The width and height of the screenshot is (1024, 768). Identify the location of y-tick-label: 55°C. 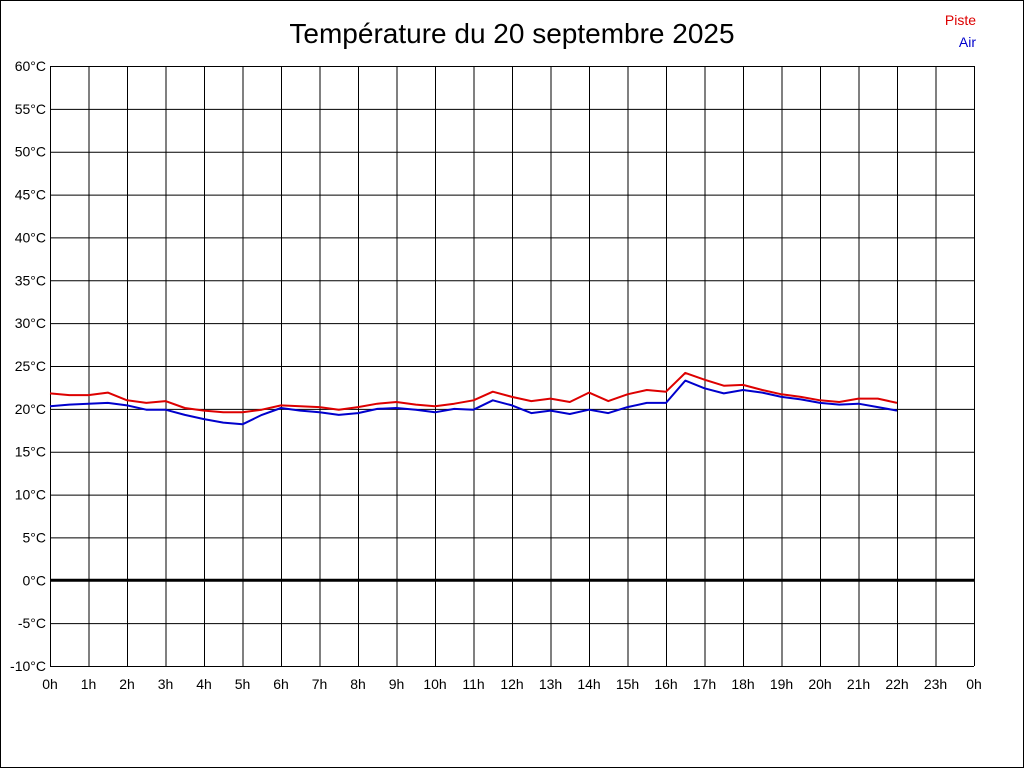
(30, 109).